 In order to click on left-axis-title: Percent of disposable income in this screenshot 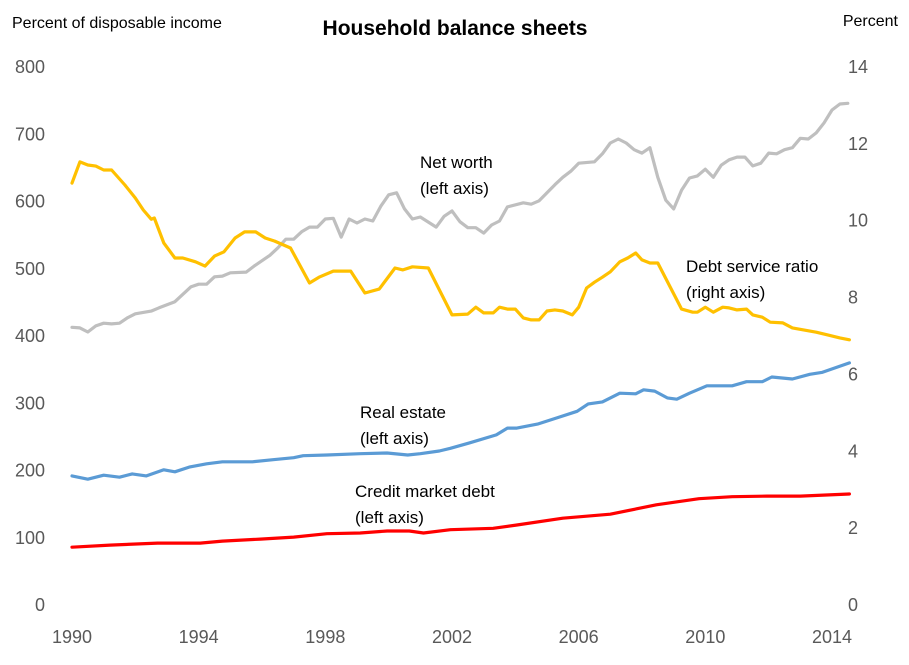, I will do `click(117, 23)`.